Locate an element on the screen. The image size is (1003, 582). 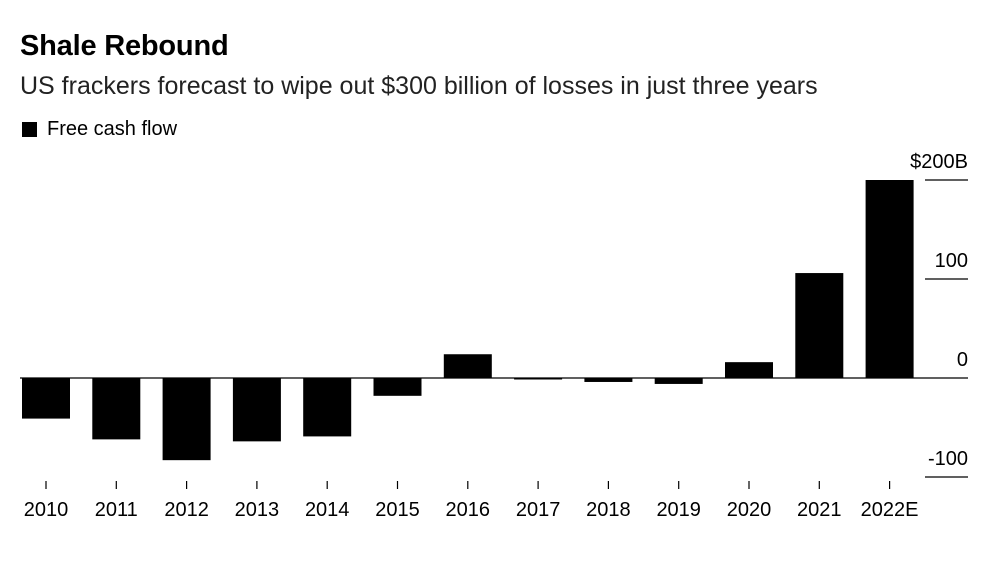
x-tick-label: 2012 is located at coordinates (186, 510).